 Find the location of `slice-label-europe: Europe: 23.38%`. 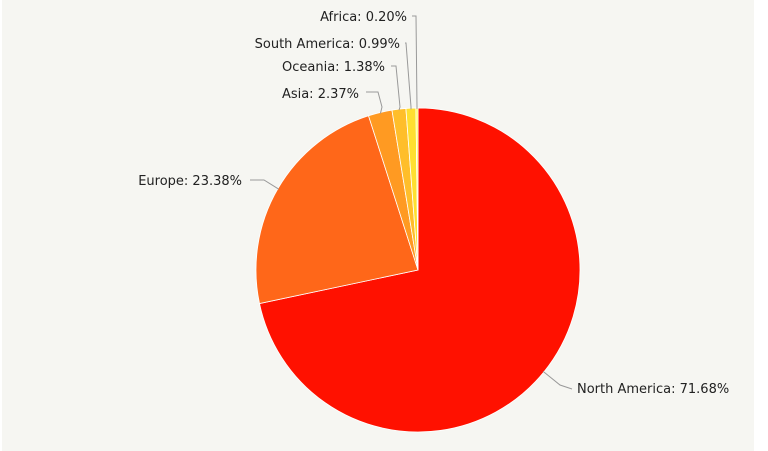

slice-label-europe: Europe: 23.38% is located at coordinates (190, 181).